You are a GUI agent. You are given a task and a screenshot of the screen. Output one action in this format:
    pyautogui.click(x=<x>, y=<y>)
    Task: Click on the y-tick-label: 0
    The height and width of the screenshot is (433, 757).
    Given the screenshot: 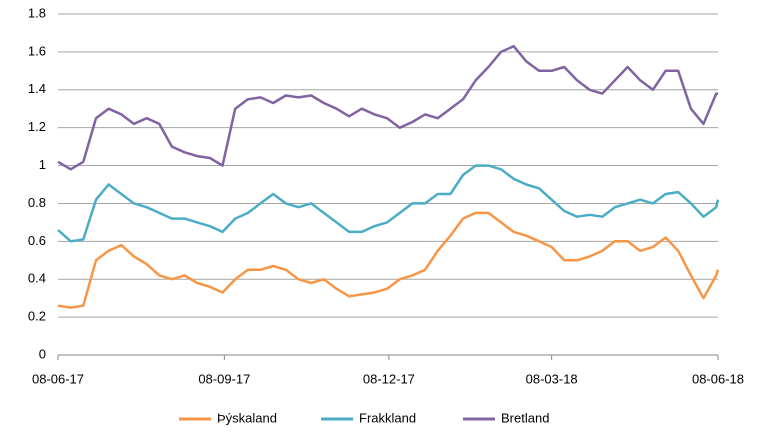 What is the action you would take?
    pyautogui.click(x=42, y=353)
    